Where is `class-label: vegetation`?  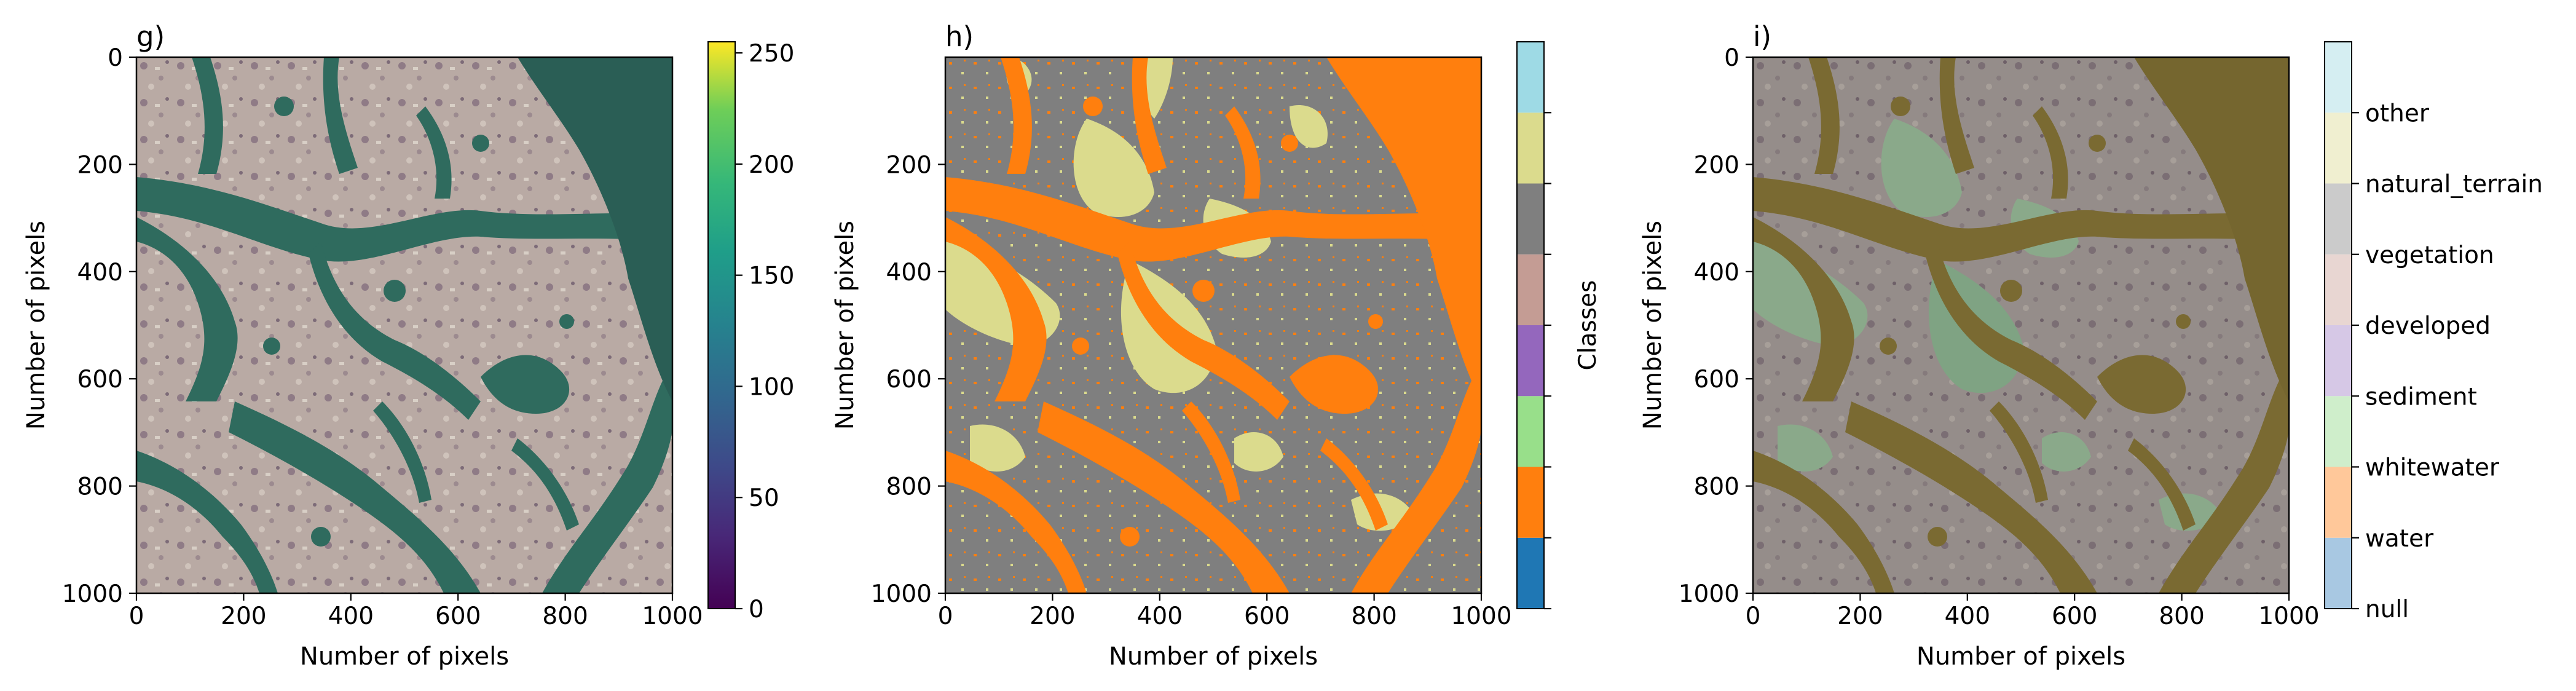 class-label: vegetation is located at coordinates (2430, 255).